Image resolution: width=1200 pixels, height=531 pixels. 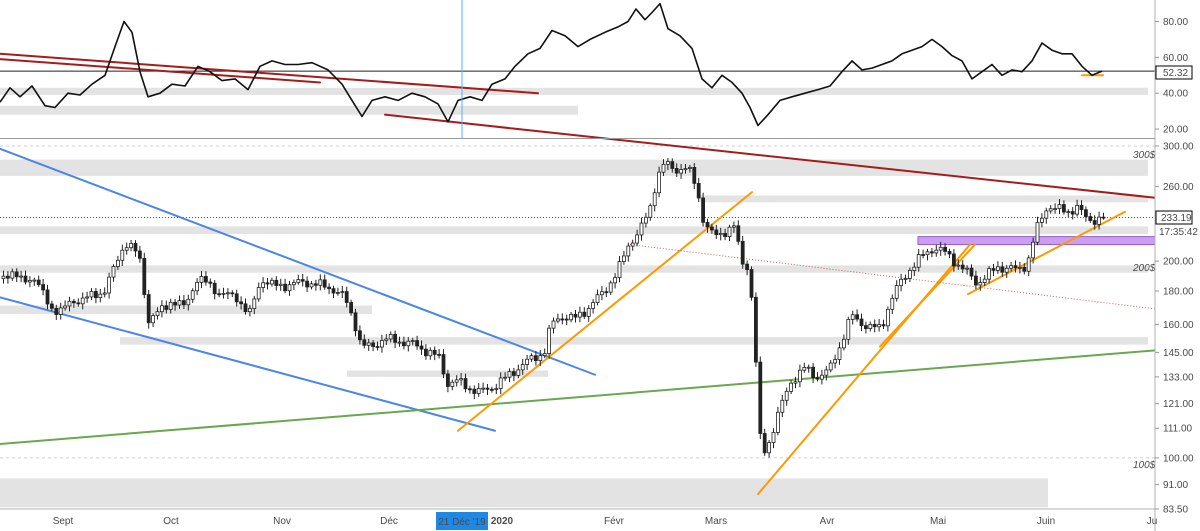 I want to click on price-tick-label-8: 121.00, so click(x=1178, y=404).